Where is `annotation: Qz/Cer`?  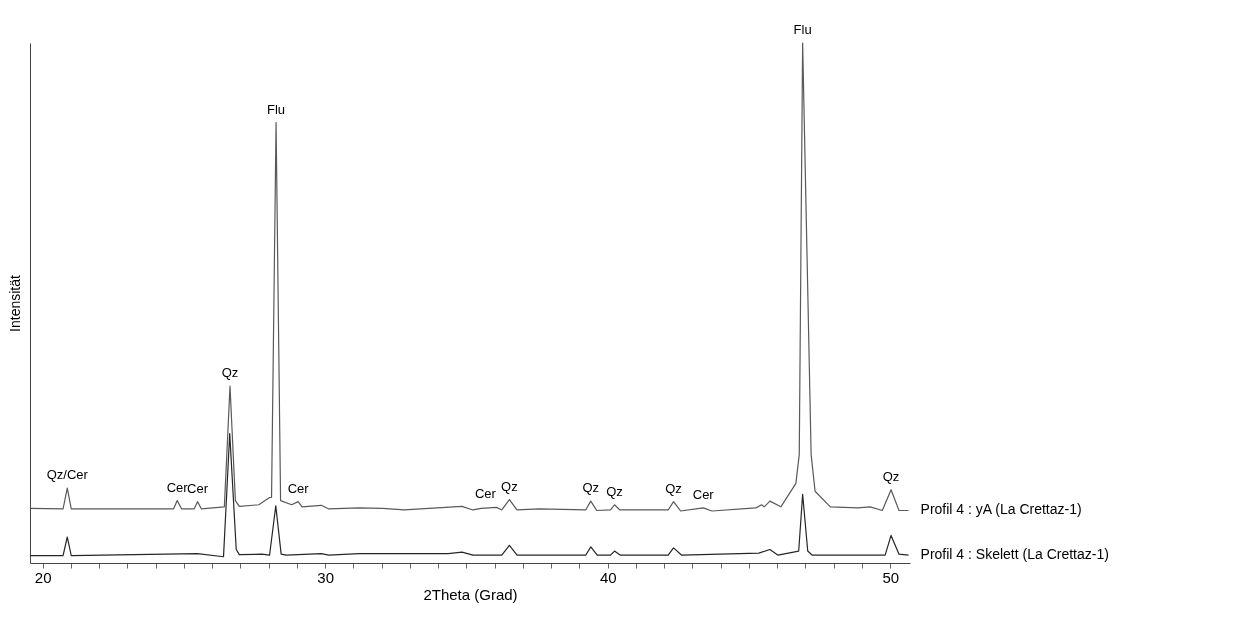 annotation: Qz/Cer is located at coordinates (67, 475).